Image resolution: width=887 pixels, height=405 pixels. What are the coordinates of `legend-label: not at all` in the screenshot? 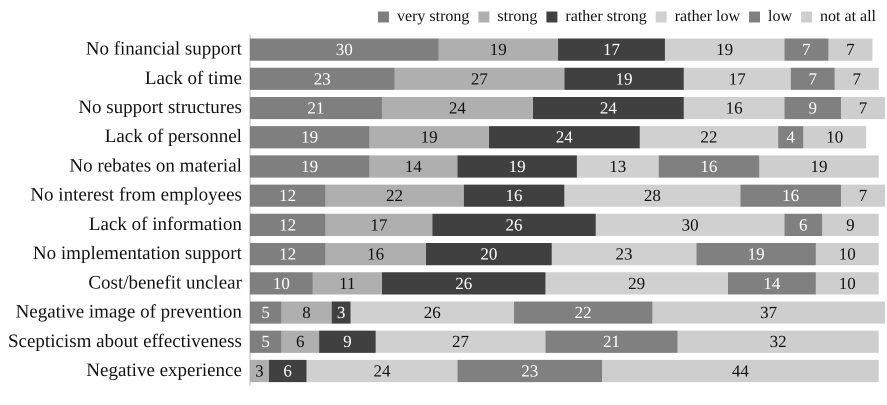 It's located at (848, 17).